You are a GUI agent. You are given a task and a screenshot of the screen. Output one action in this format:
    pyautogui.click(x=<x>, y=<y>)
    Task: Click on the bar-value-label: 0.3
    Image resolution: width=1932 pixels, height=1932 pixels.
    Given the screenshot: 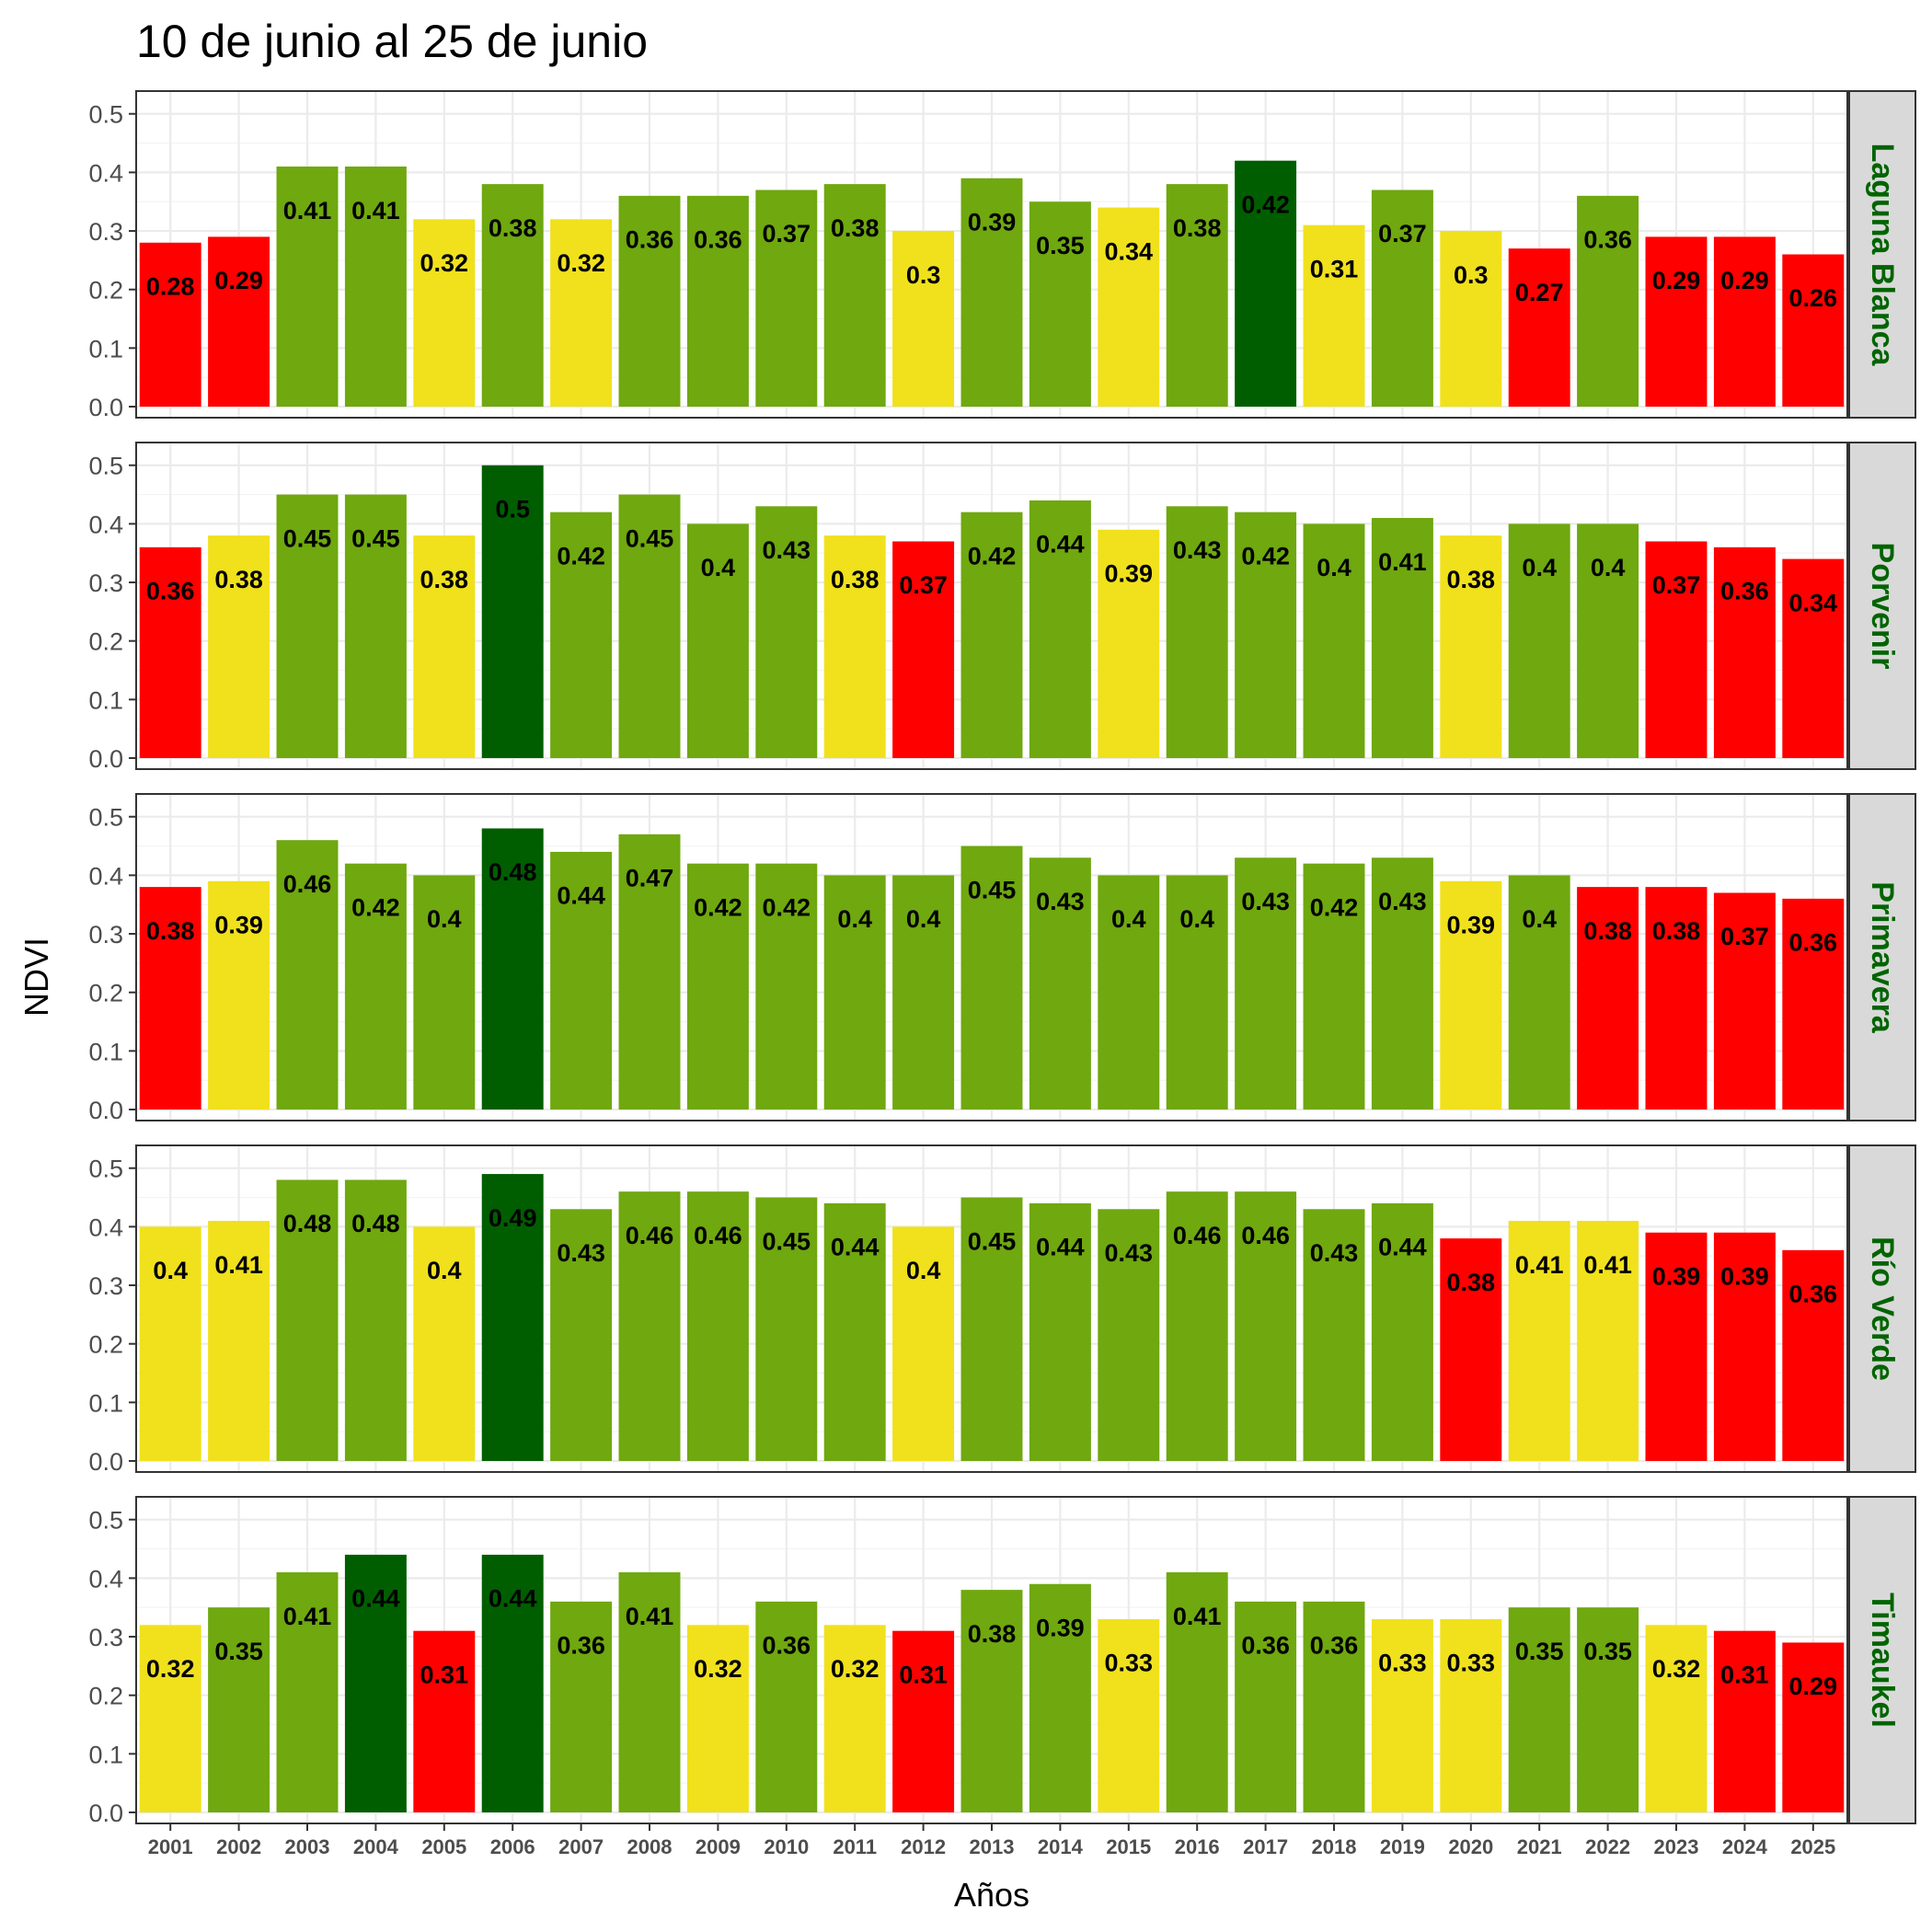 What is the action you would take?
    pyautogui.click(x=1471, y=275)
    